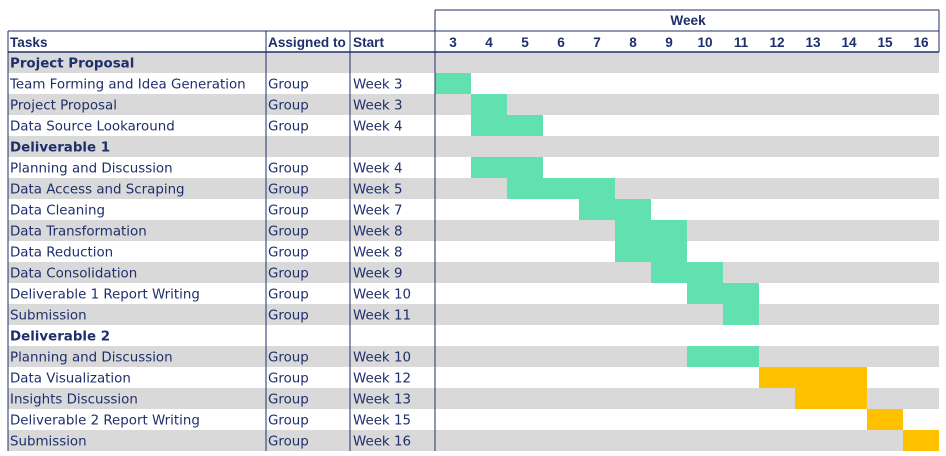 This screenshot has width=946, height=456. Describe the element at coordinates (377, 211) in the screenshot. I see `task-start: Week 7` at that location.